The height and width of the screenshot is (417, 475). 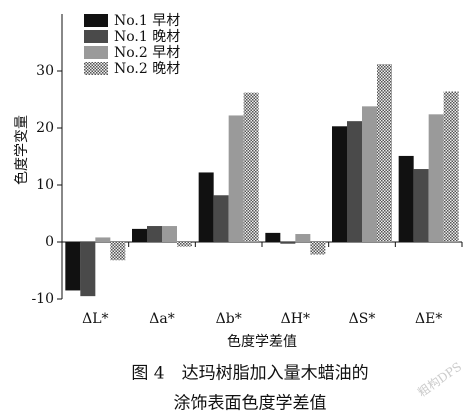 What do you see at coordinates (147, 53) in the screenshot?
I see `legend-label: No.2 早材` at bounding box center [147, 53].